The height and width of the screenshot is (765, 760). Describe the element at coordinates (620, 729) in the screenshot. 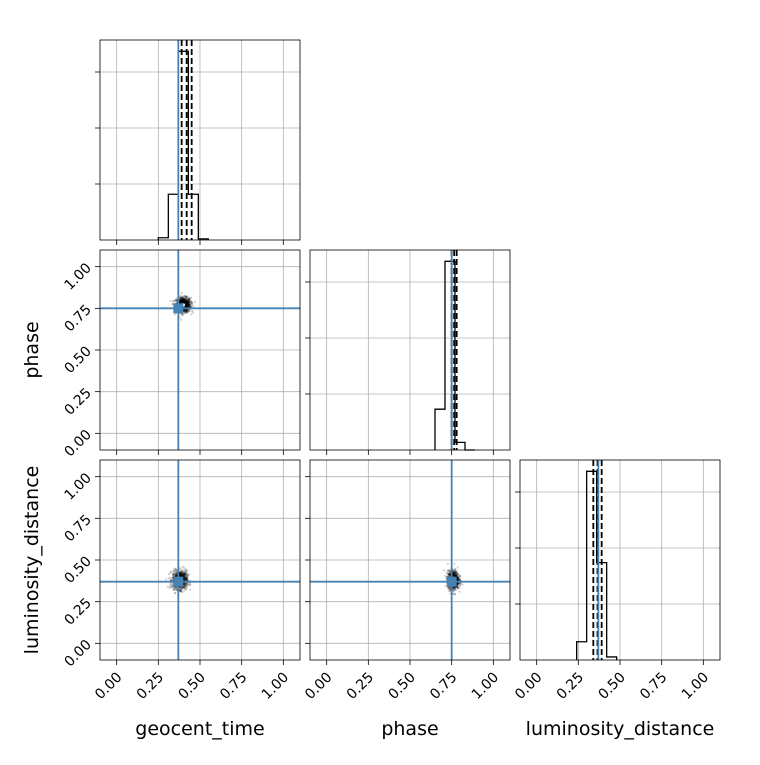

I see `x-axis-label-luminosity-distance: luminosity_distance` at that location.